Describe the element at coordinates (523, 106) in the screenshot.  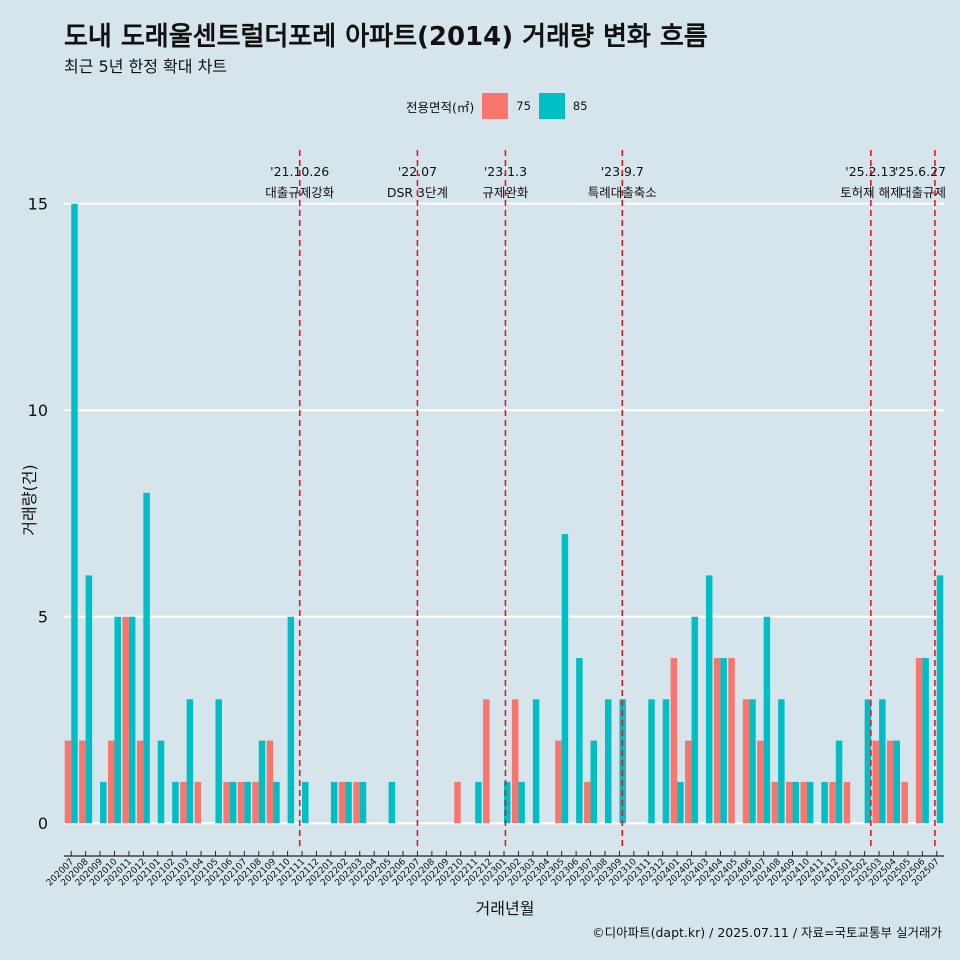
I see `legend-label-75: 75` at that location.